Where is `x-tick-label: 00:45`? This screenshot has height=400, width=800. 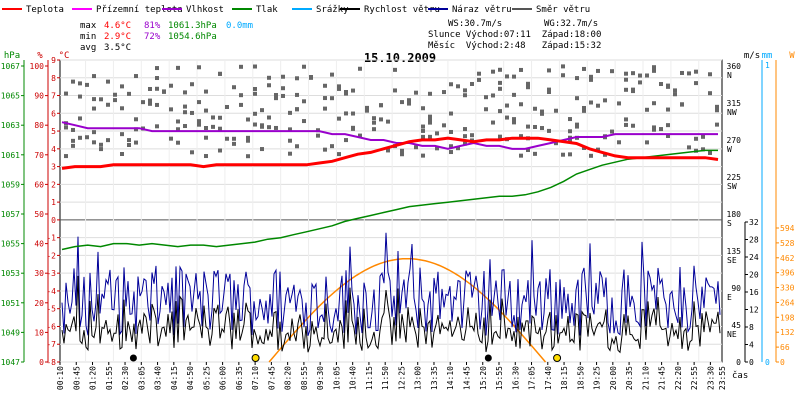
x-tick-label: 00:45 is located at coordinates (76, 378).